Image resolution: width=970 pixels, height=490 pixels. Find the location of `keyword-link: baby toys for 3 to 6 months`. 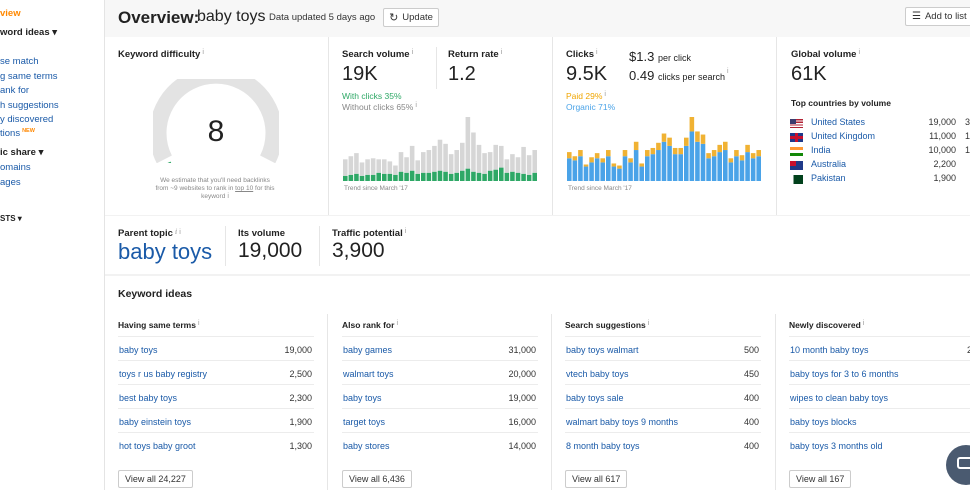

keyword-link: baby toys for 3 to 6 months is located at coordinates (844, 374).